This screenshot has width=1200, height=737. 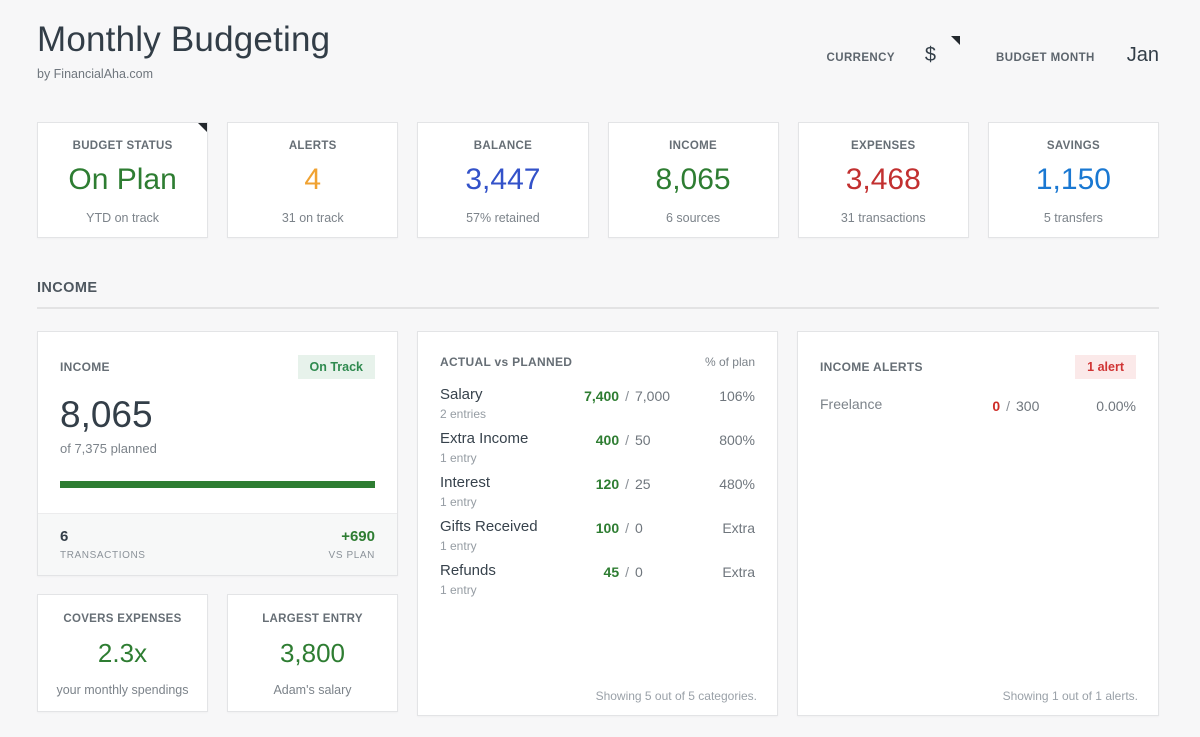 What do you see at coordinates (693, 146) in the screenshot?
I see `stat-label: INCOME` at bounding box center [693, 146].